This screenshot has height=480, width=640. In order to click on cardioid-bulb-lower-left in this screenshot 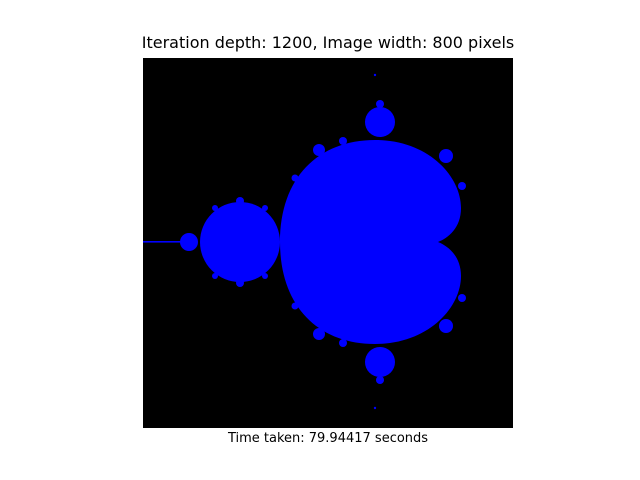, I will do `click(319, 334)`.